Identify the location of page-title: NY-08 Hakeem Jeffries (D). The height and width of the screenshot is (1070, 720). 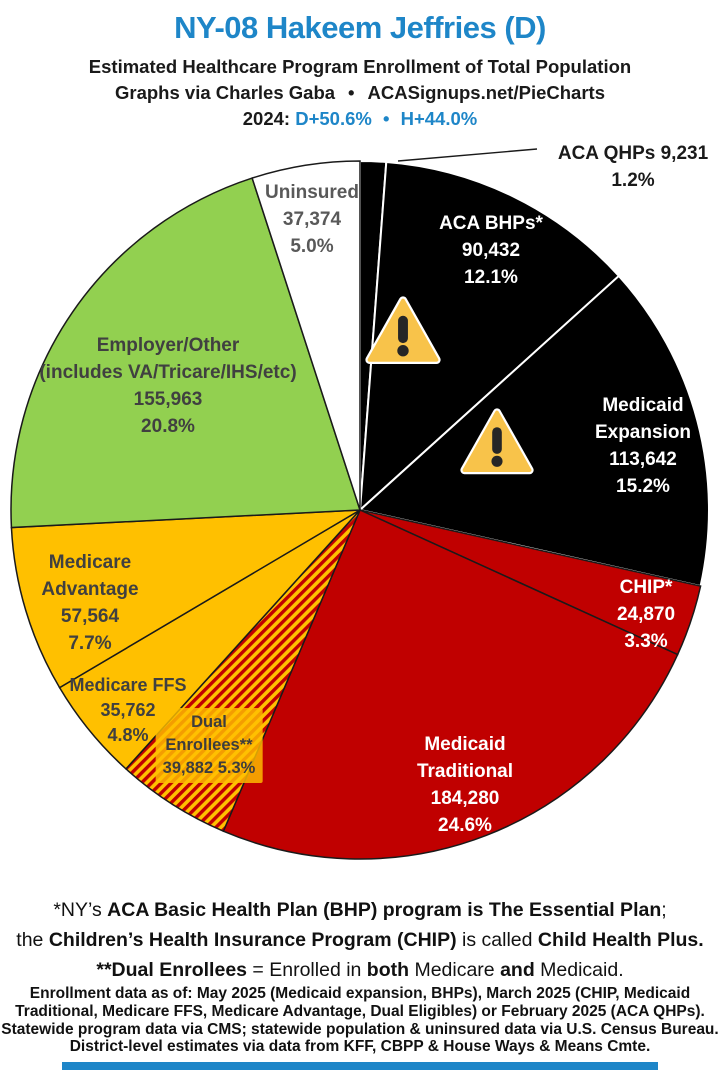
(360, 27).